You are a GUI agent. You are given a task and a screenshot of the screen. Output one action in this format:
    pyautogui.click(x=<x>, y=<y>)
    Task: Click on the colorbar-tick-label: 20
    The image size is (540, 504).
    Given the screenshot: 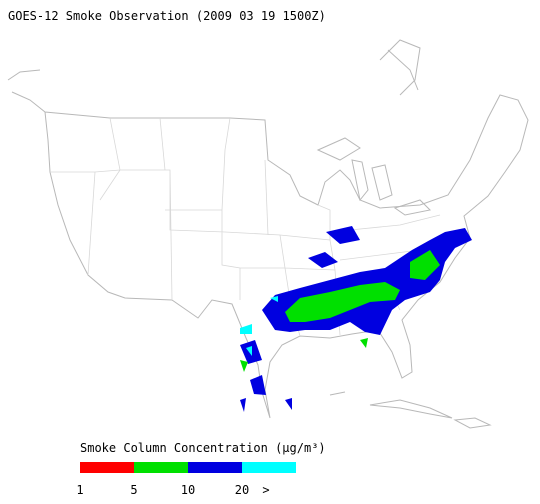 What is the action you would take?
    pyautogui.click(x=242, y=490)
    